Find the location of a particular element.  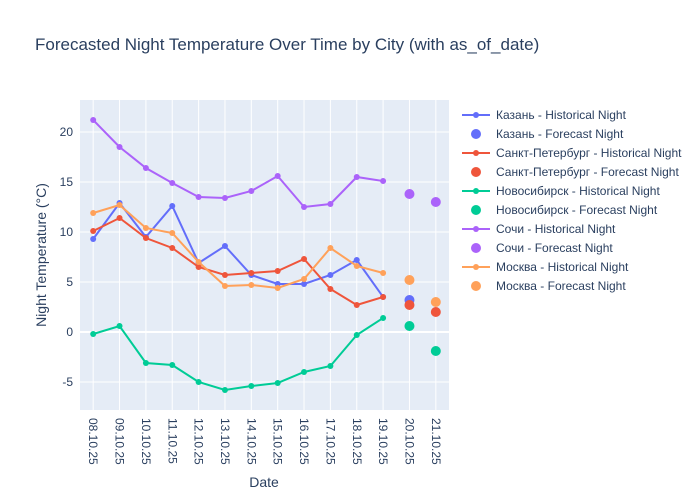

legend-item: Москва - Historical Night is located at coordinates (545, 267).